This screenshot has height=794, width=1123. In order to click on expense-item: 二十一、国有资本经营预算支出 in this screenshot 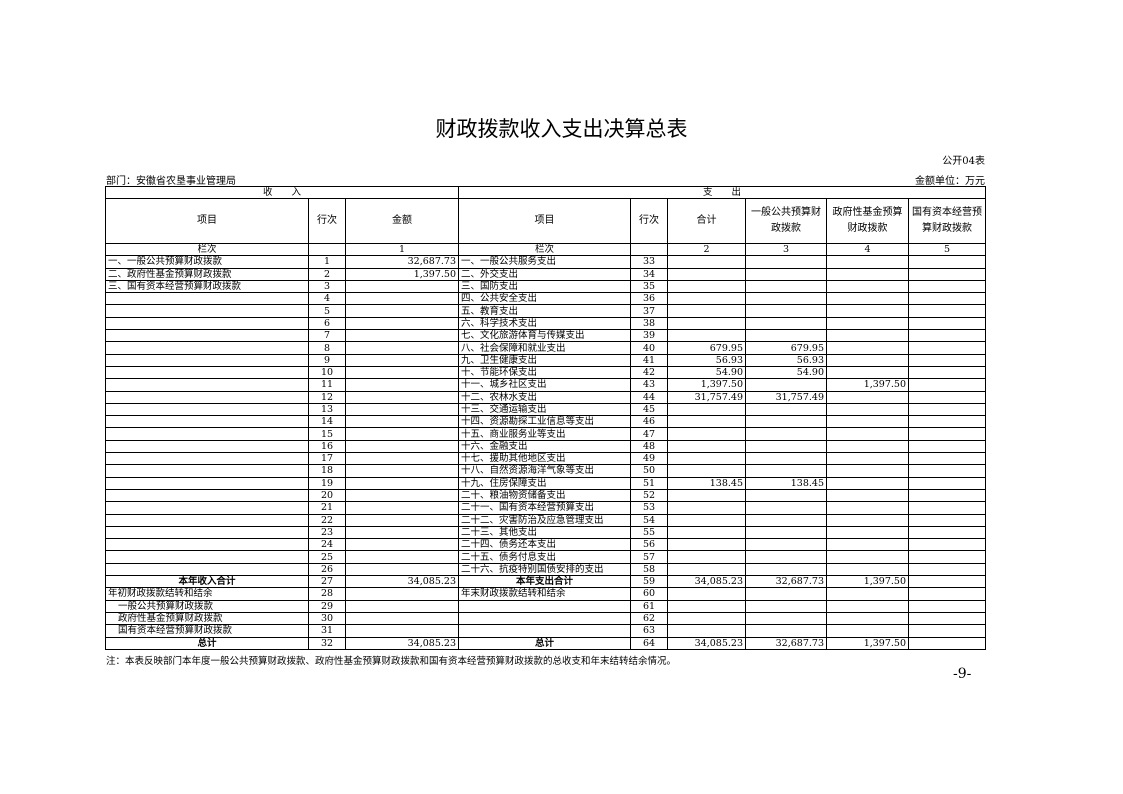, I will do `click(544, 508)`.